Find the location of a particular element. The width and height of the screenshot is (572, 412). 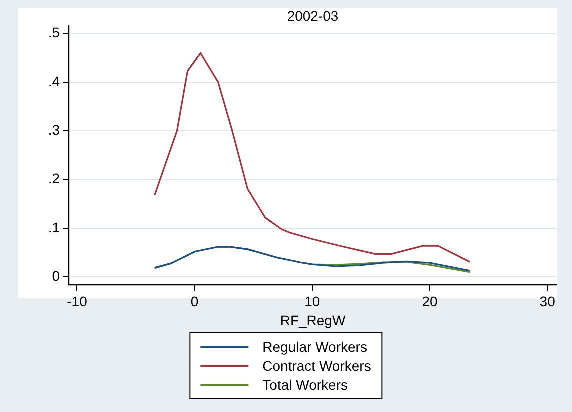

legend-label: Contract Workers is located at coordinates (317, 366).